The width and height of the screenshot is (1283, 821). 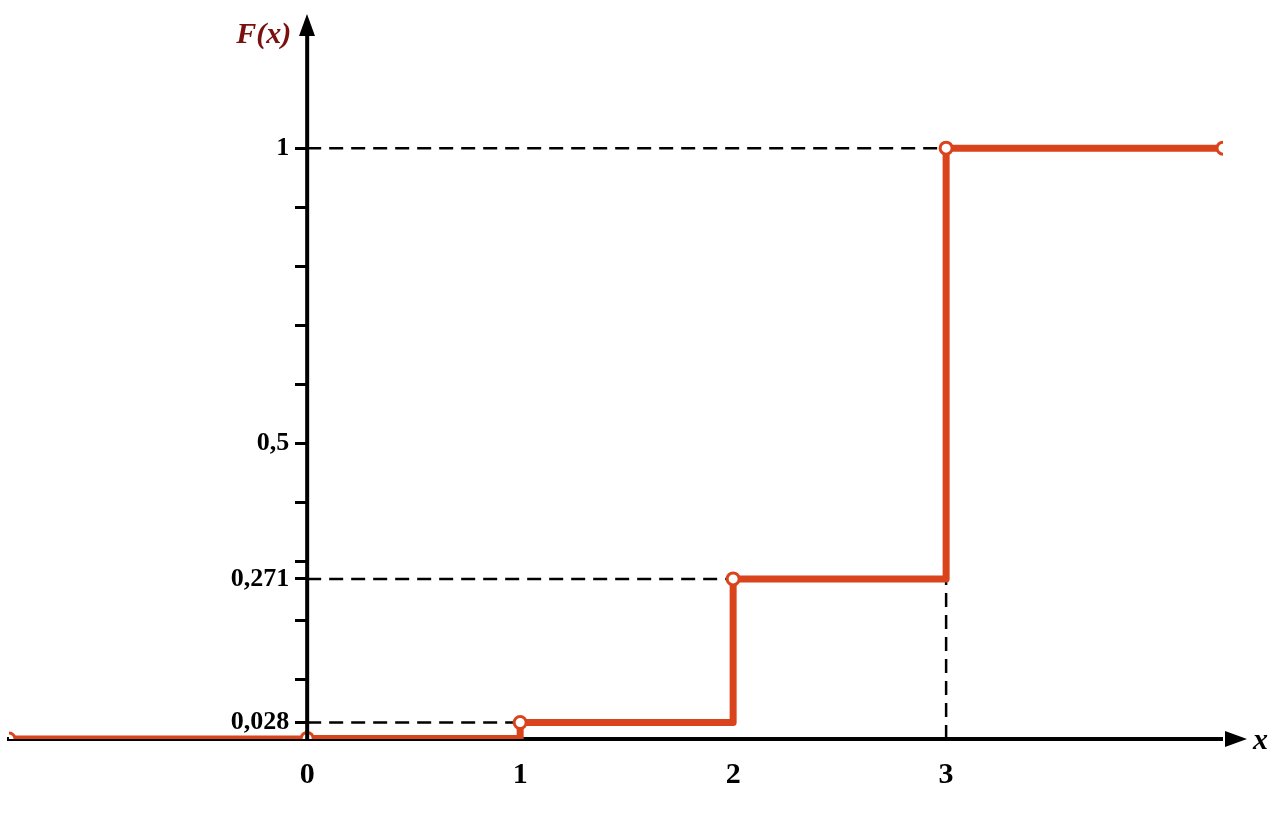 I want to click on x-axis-title: x, so click(x=1260, y=738).